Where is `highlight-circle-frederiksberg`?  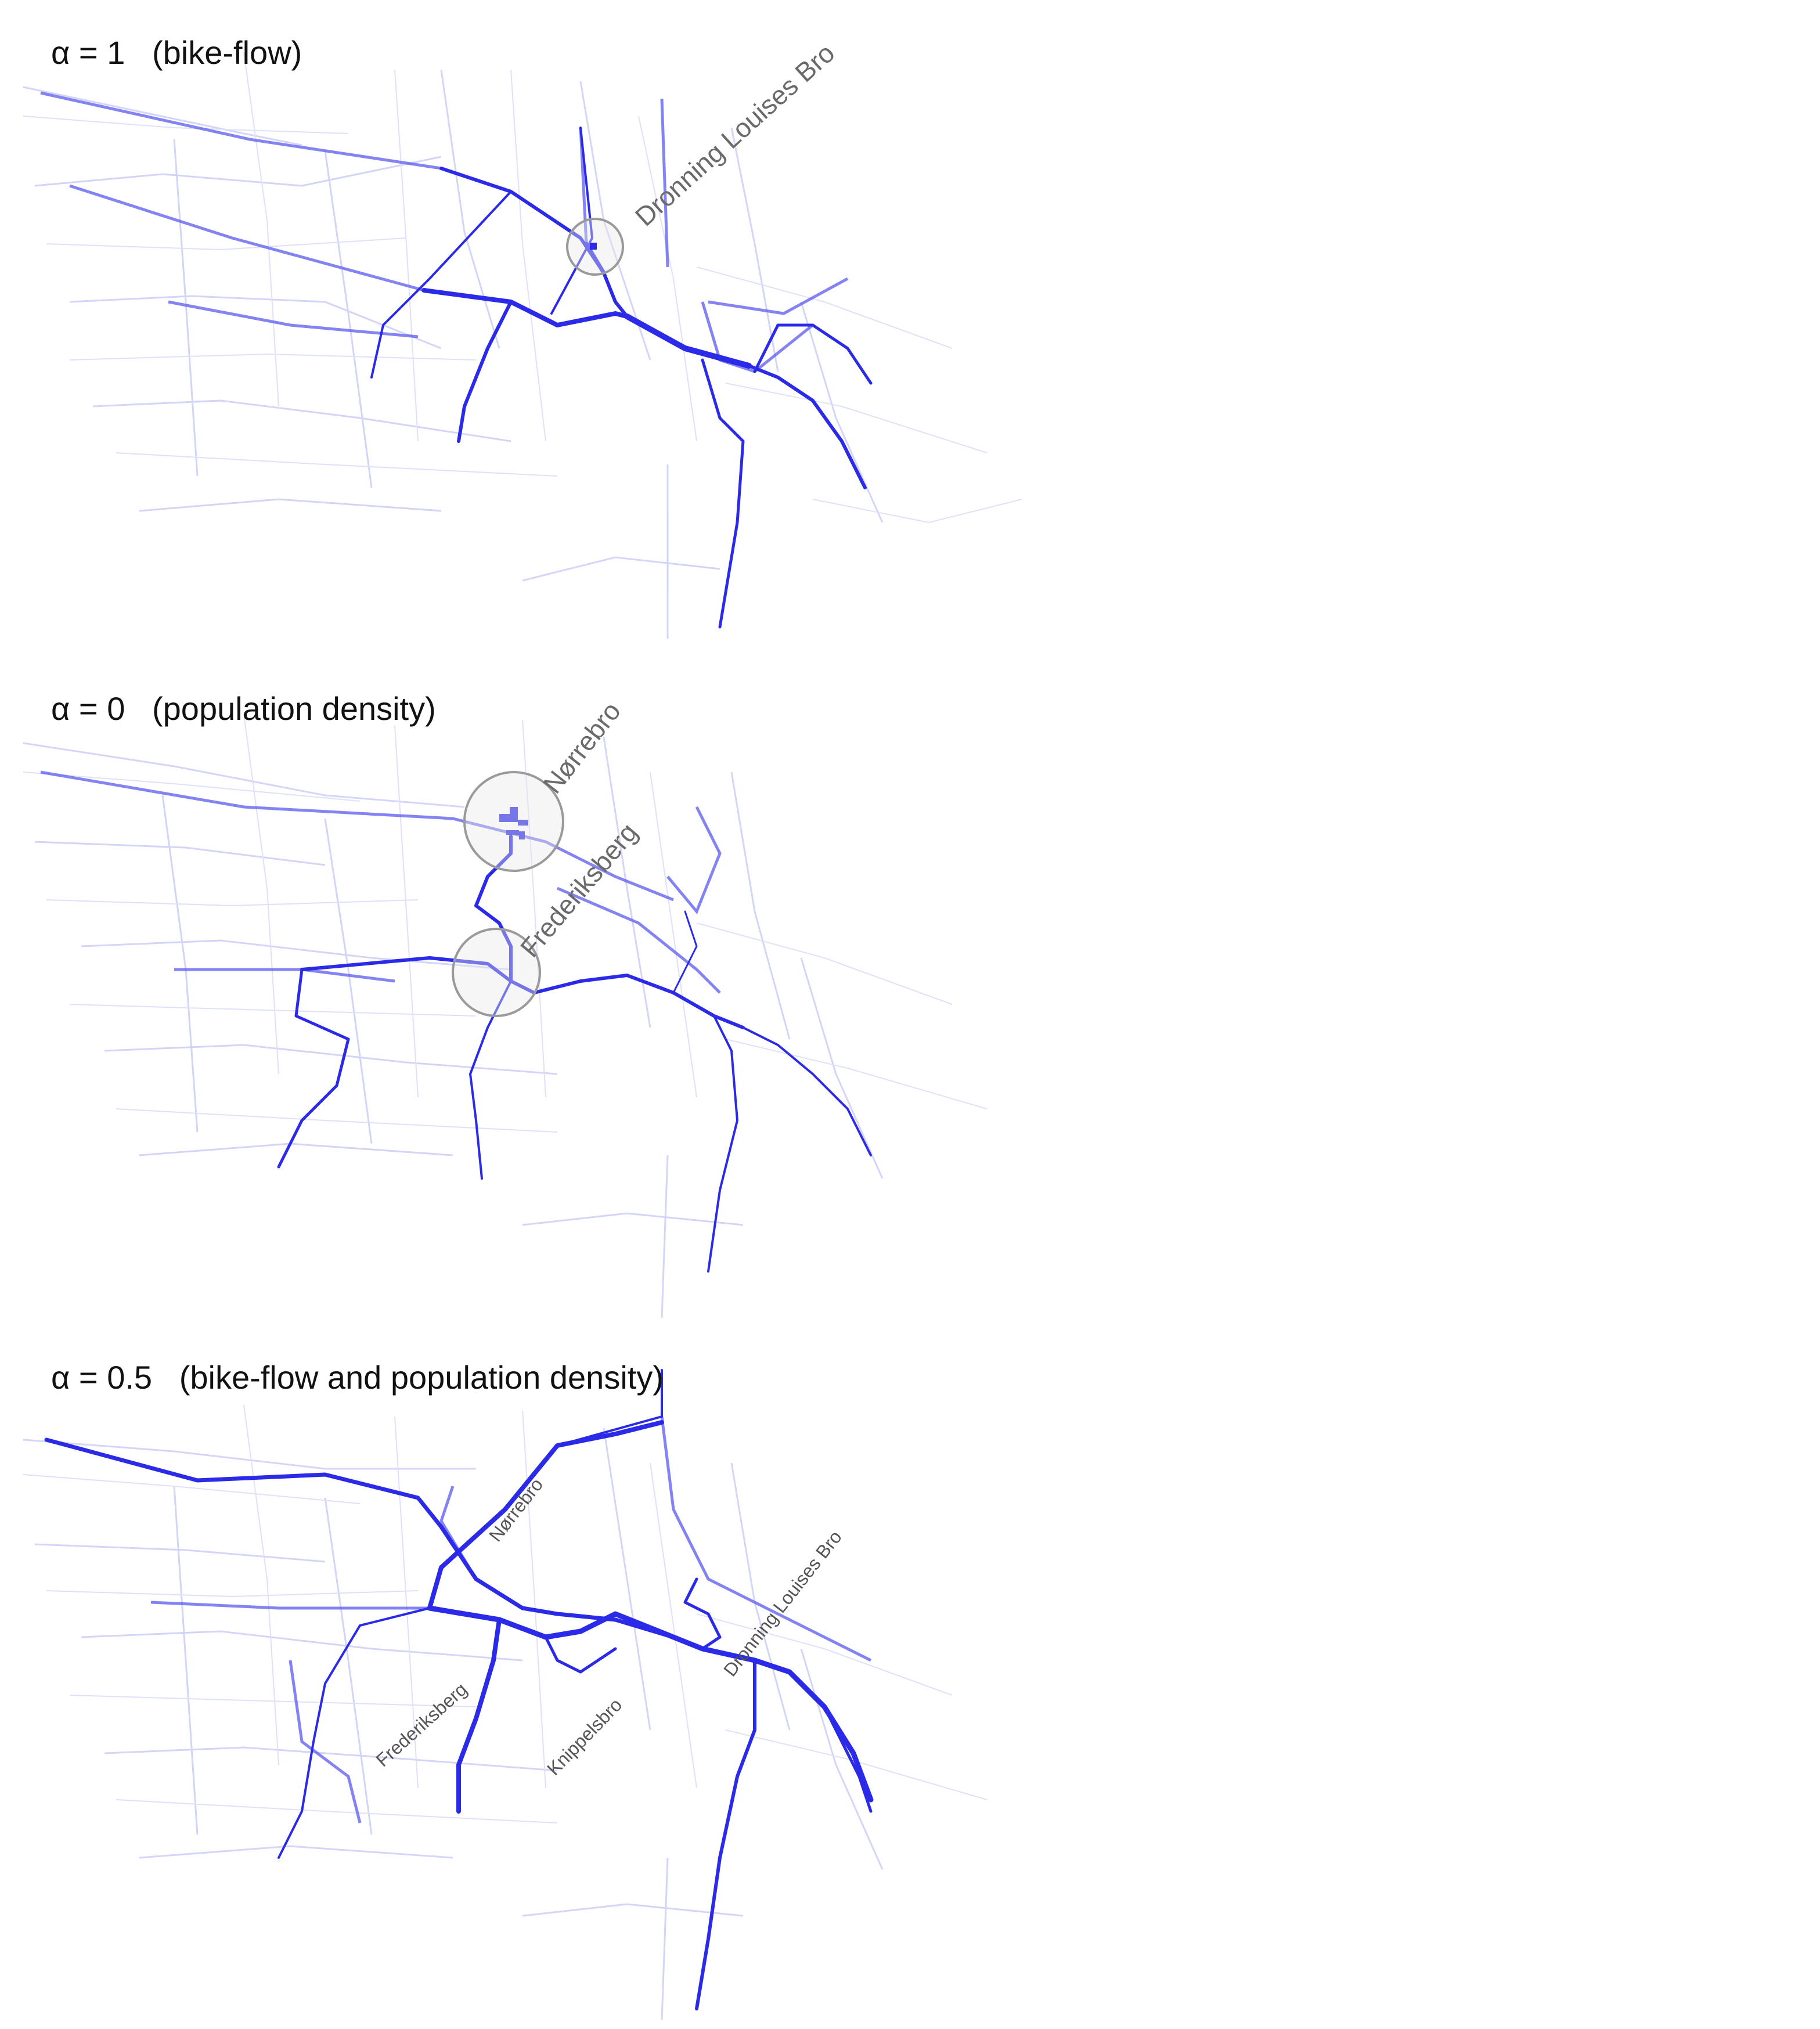
highlight-circle-frederiksberg is located at coordinates (496, 972).